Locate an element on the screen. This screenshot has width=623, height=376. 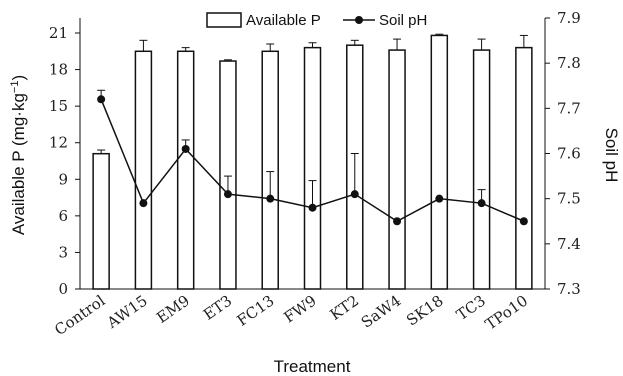
left-tick-label: 0 is located at coordinates (63, 289).